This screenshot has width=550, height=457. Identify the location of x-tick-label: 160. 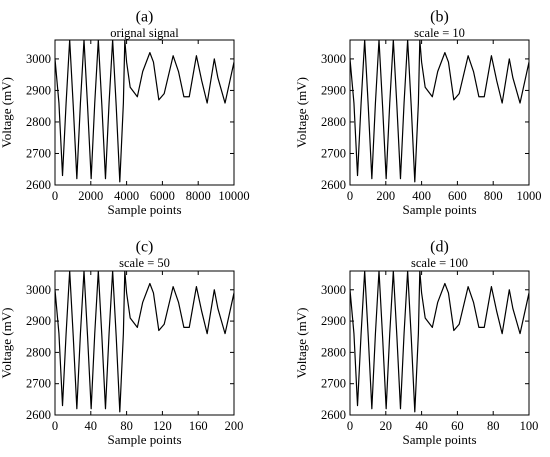
(198, 426).